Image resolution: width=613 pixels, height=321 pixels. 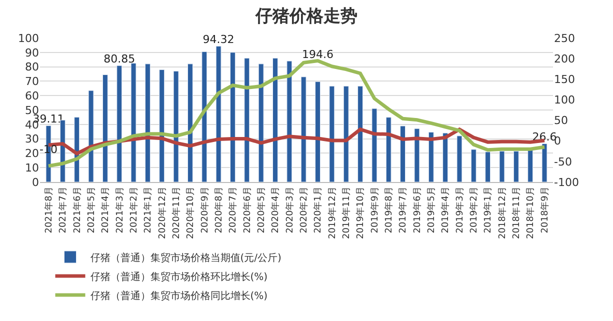 What do you see at coordinates (190, 212) in the screenshot?
I see `x-tick-label: 2020年10月` at bounding box center [190, 212].